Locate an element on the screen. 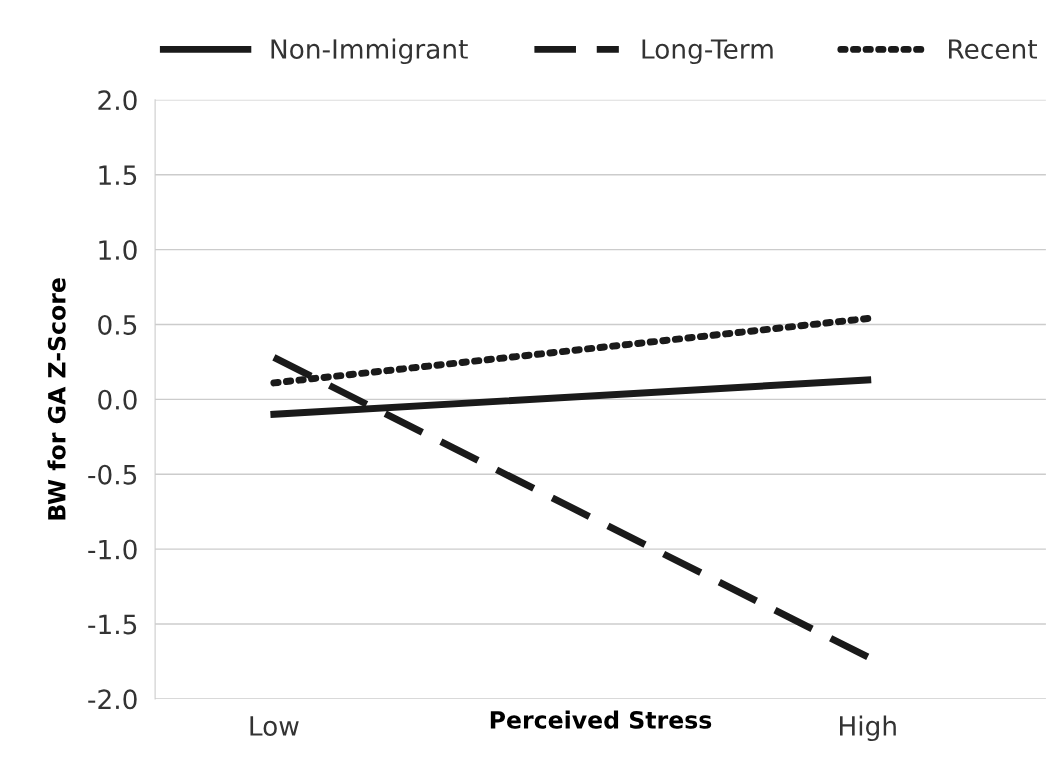 The width and height of the screenshot is (1048, 768). y-tick-label: 2.0 is located at coordinates (117, 100).